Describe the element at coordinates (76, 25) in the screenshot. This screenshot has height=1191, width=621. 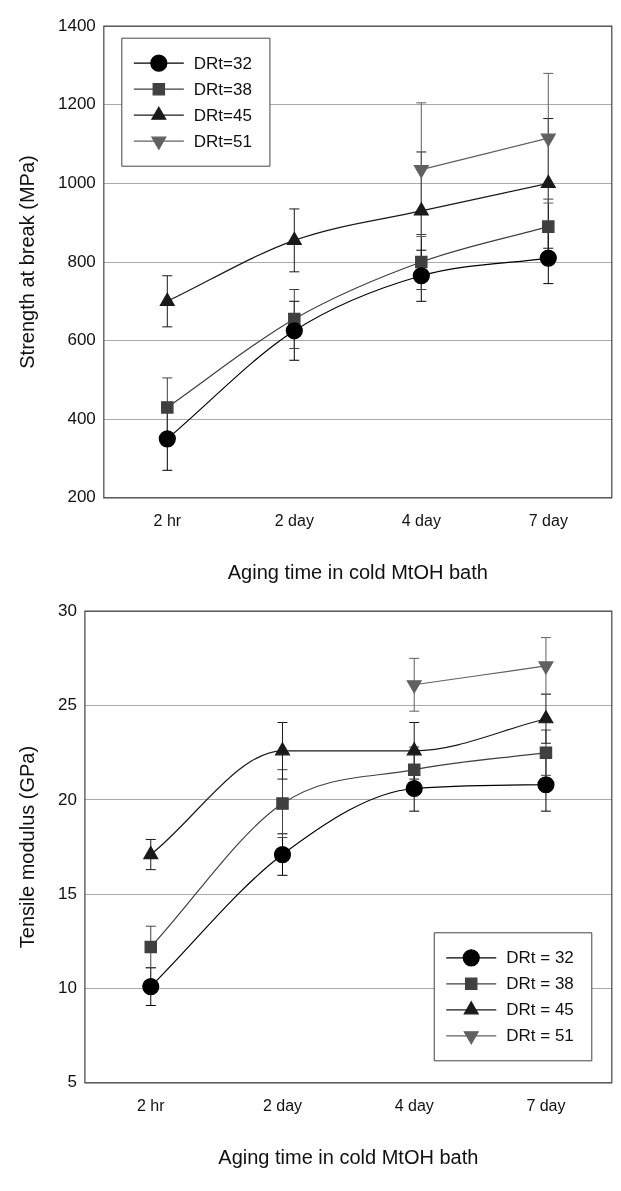
I see `y-tick-label: 1400` at that location.